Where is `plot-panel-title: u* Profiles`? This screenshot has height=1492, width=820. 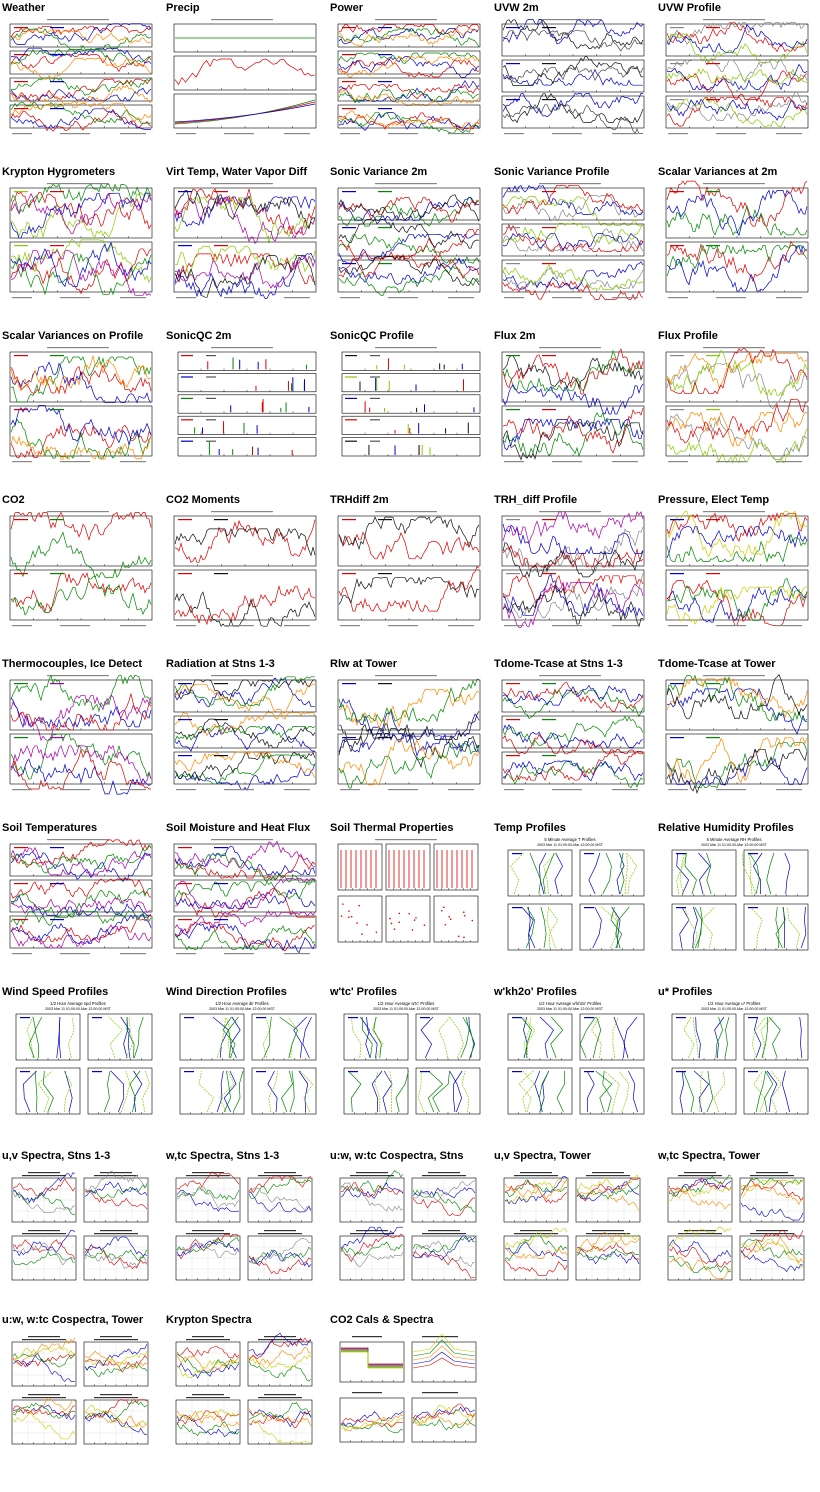 plot-panel-title: u* Profiles is located at coordinates (685, 992).